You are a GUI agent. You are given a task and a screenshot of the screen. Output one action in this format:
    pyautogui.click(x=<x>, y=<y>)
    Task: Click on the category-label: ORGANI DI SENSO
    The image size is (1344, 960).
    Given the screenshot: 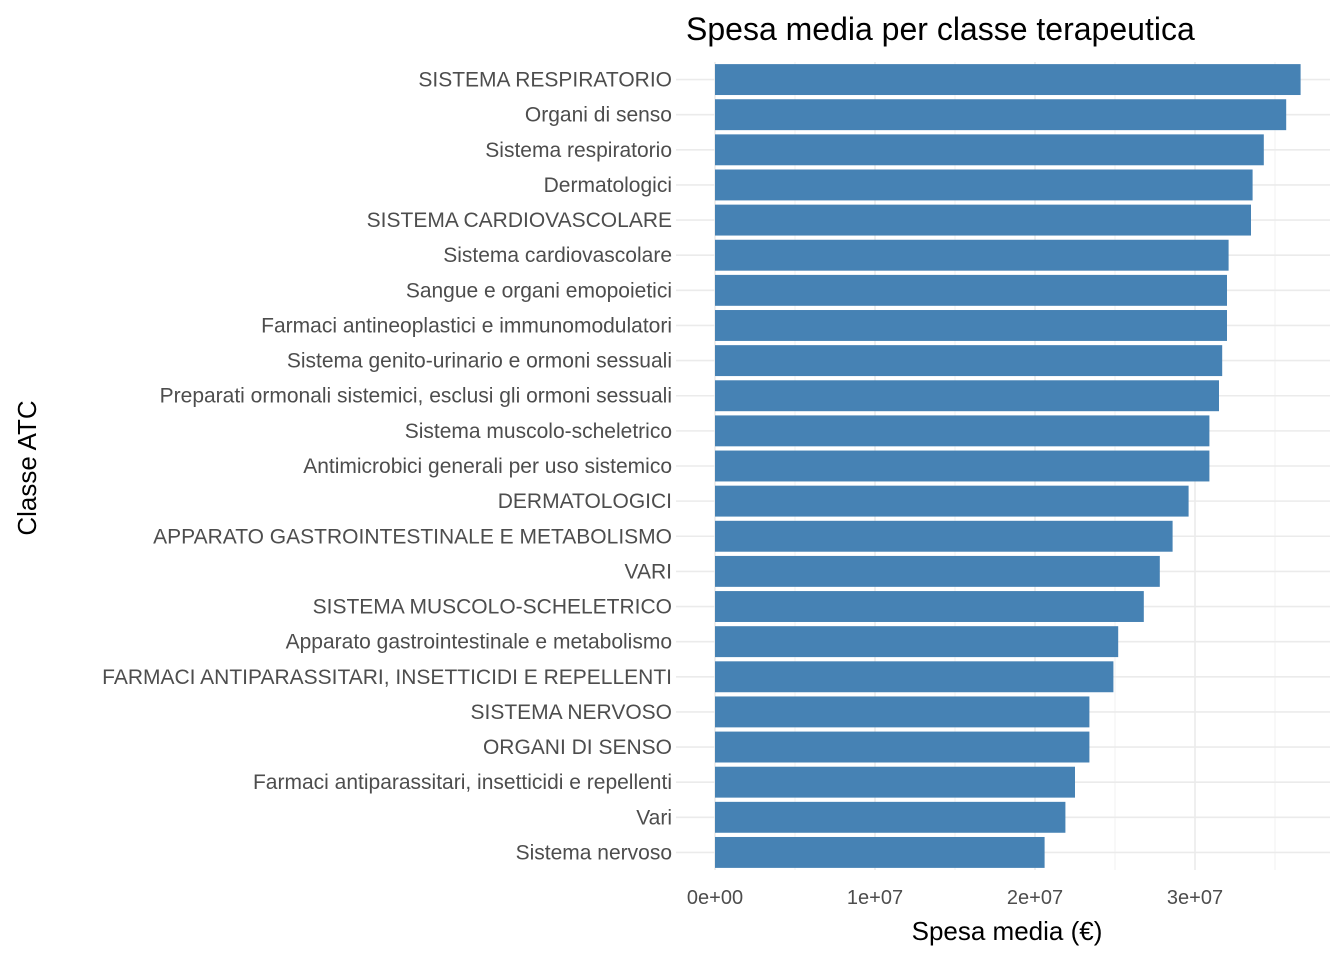 What is the action you would take?
    pyautogui.click(x=577, y=747)
    